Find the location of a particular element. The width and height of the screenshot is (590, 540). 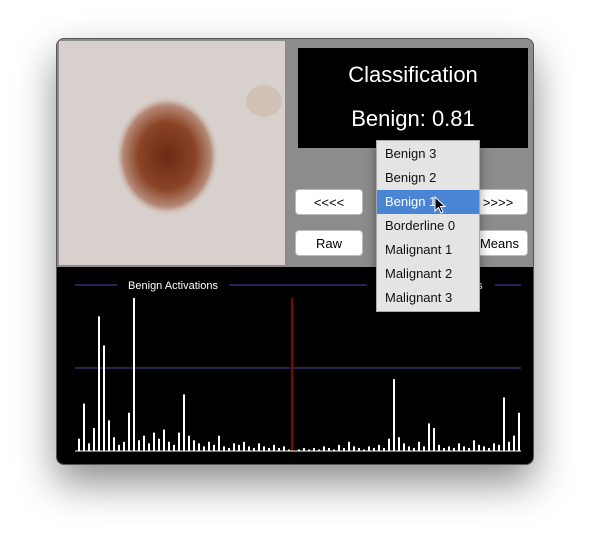

raw-button: Raw is located at coordinates (329, 243).